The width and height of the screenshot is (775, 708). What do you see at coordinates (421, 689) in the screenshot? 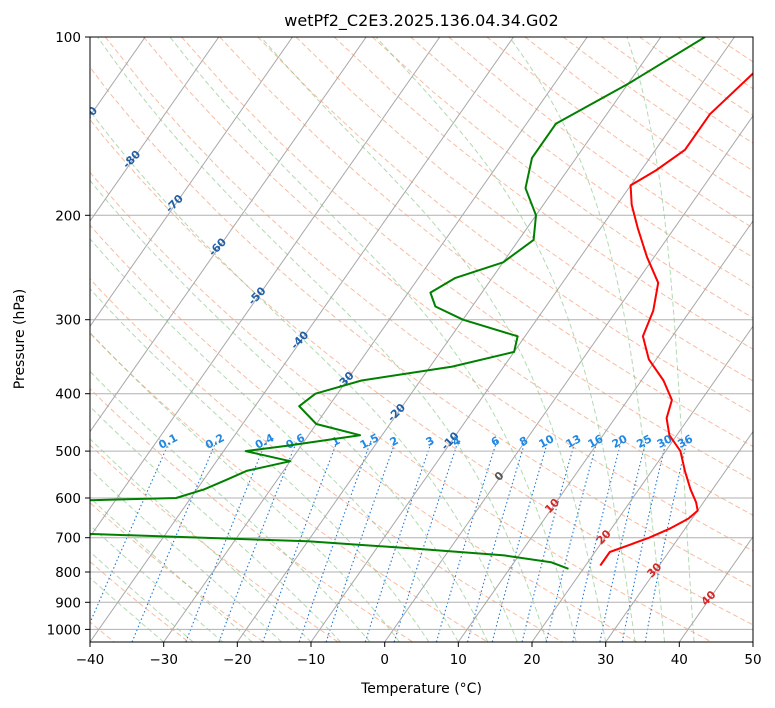
I see `x-axis-label: Temperature (°C)` at bounding box center [421, 689].